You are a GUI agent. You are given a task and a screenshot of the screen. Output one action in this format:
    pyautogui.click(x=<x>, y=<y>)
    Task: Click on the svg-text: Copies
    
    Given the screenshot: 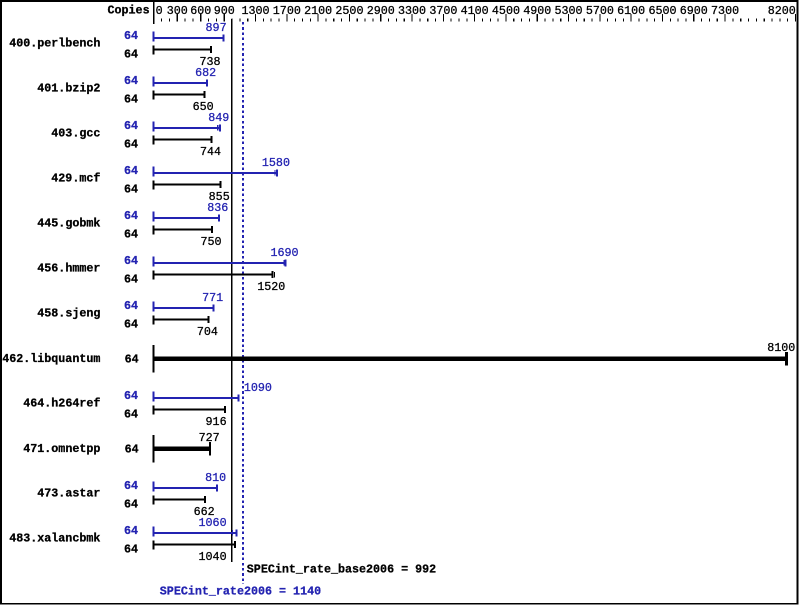 What is the action you would take?
    pyautogui.click(x=129, y=11)
    